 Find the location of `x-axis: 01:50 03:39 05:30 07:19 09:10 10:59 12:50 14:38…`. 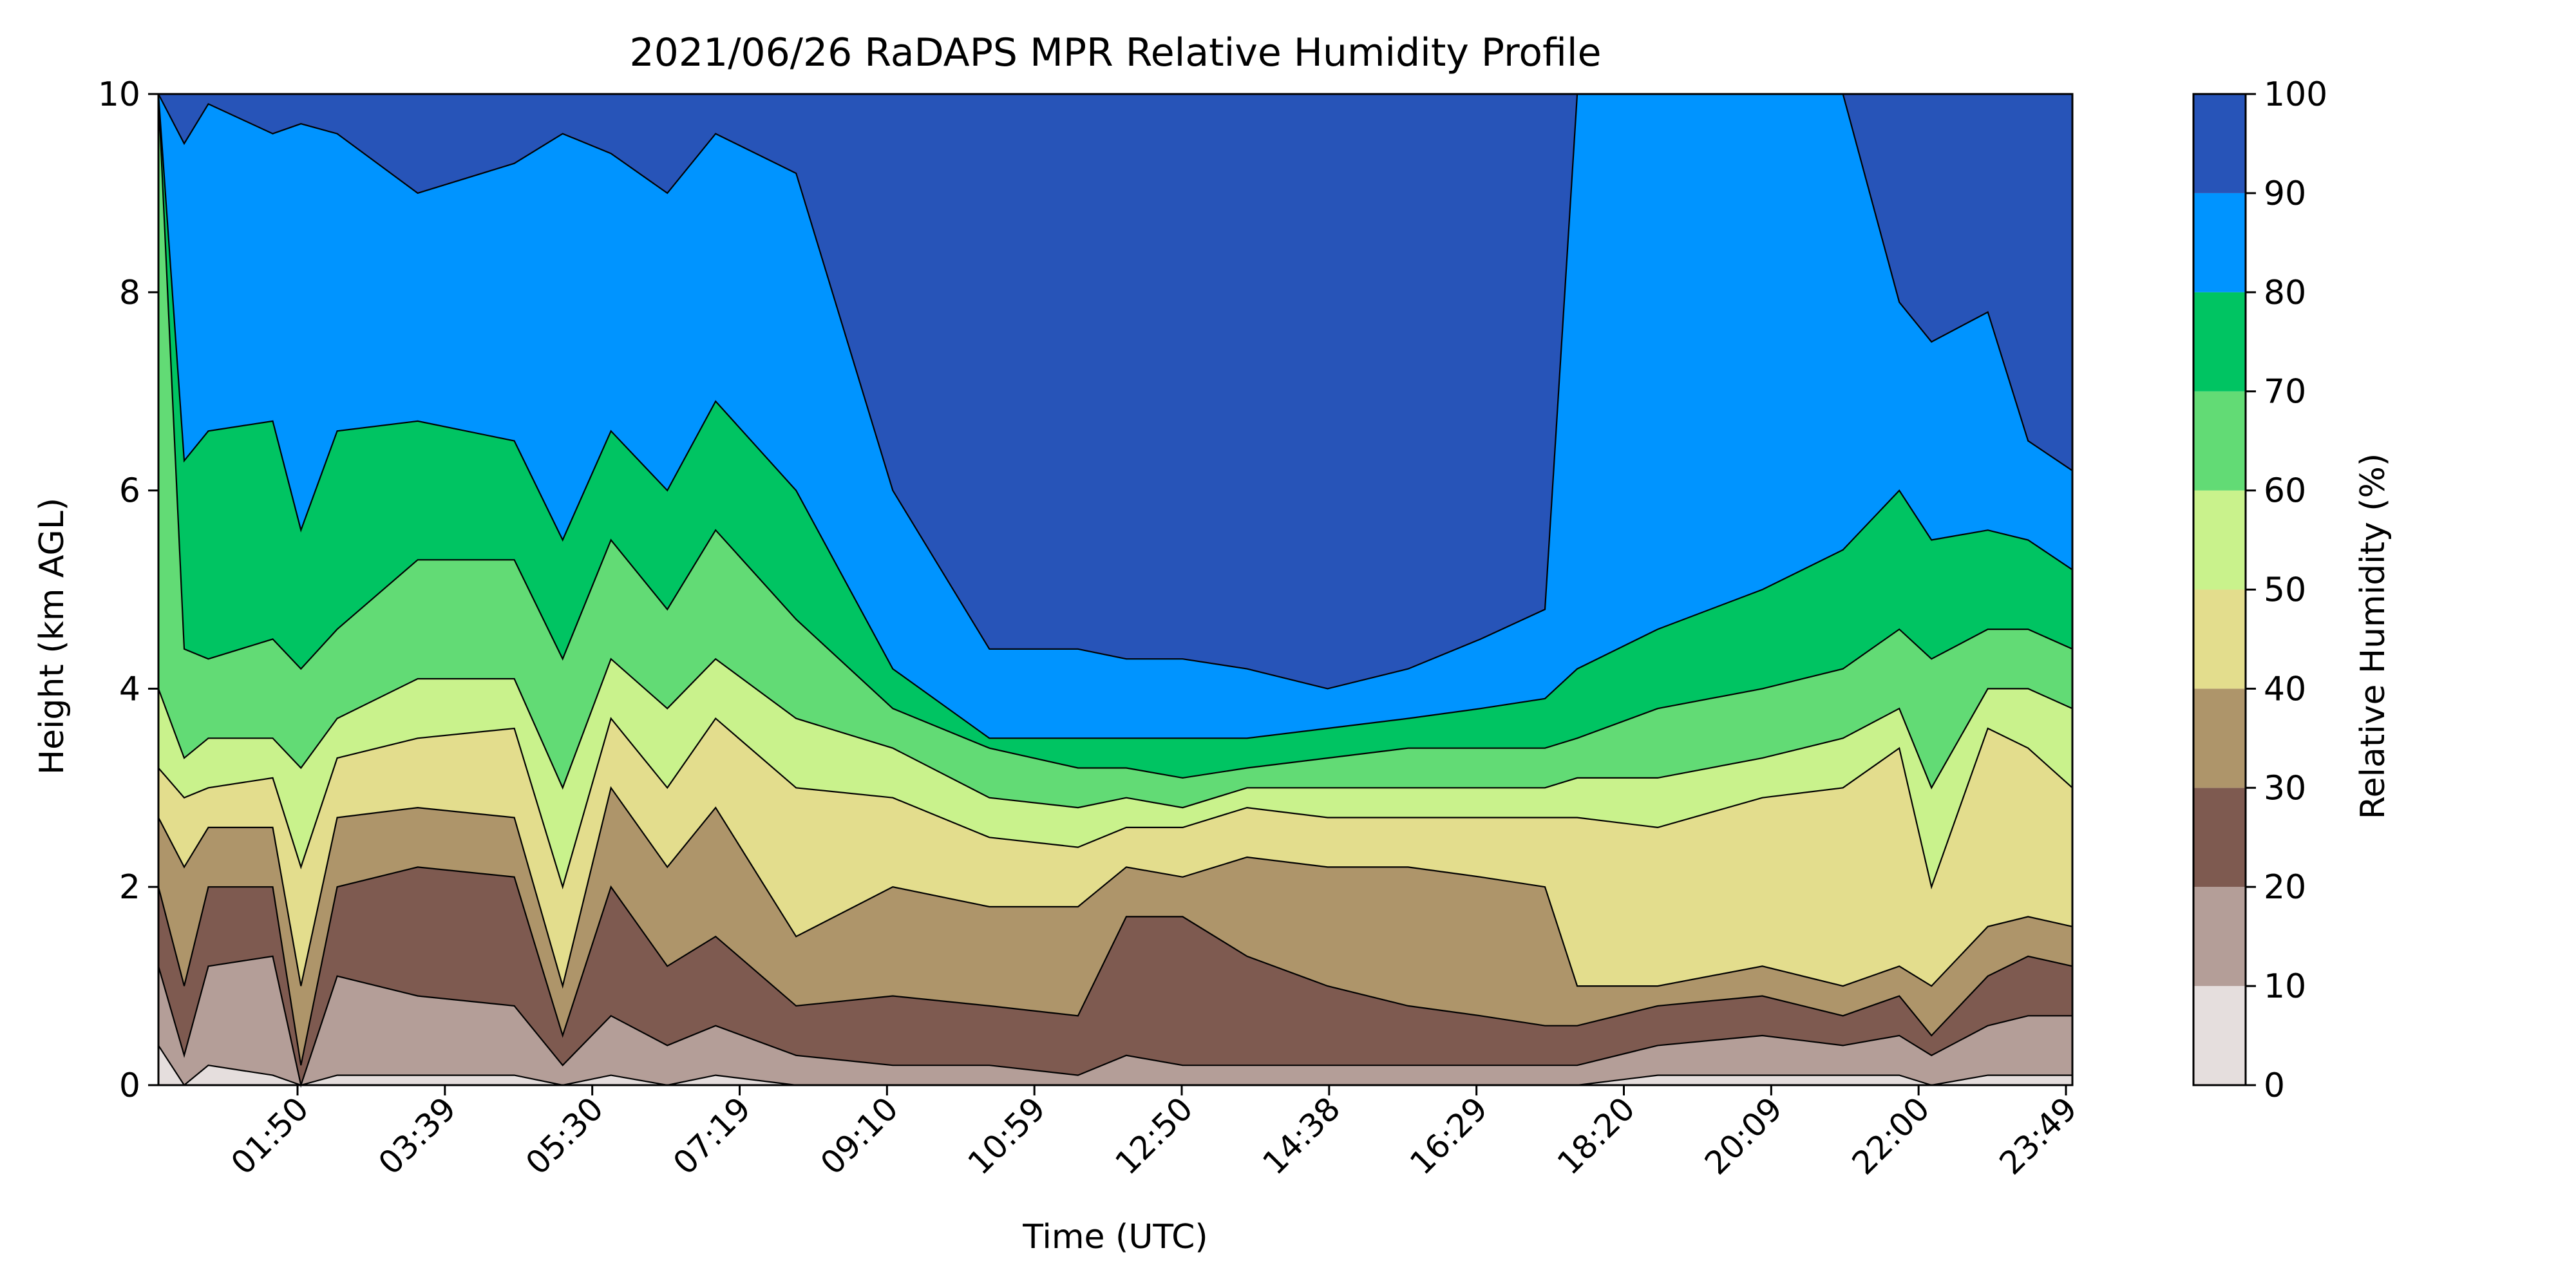

x-axis: 01:50 03:39 05:30 07:19 09:10 10:59 12:50 14:38… is located at coordinates (1155, 1133).